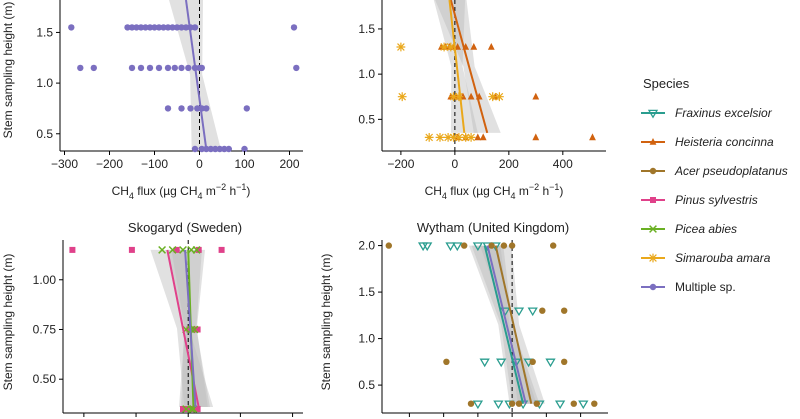 The image size is (800, 419). What do you see at coordinates (563, 164) in the screenshot?
I see `p2-x-tick-label-3: 400` at bounding box center [563, 164].